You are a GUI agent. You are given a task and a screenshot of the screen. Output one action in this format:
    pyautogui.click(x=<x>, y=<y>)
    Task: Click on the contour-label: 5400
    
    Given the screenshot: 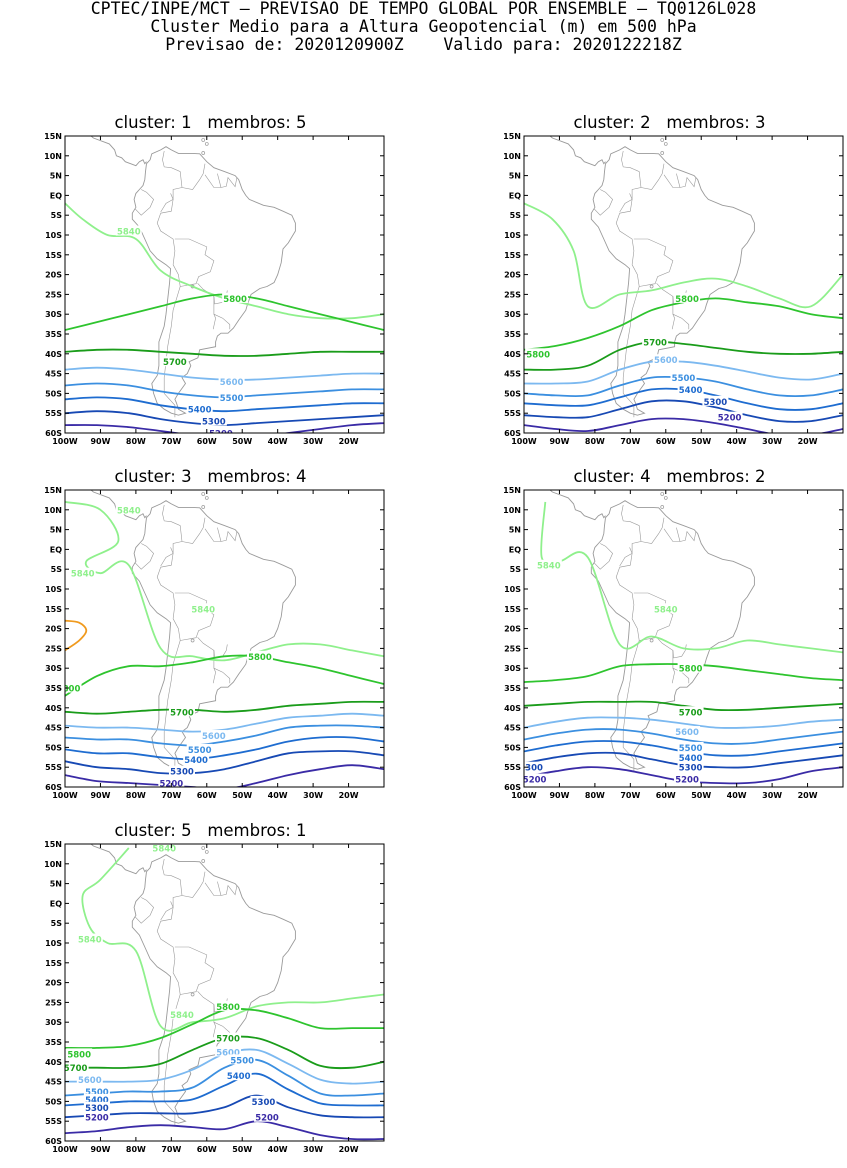 What is the action you would take?
    pyautogui.click(x=239, y=1077)
    